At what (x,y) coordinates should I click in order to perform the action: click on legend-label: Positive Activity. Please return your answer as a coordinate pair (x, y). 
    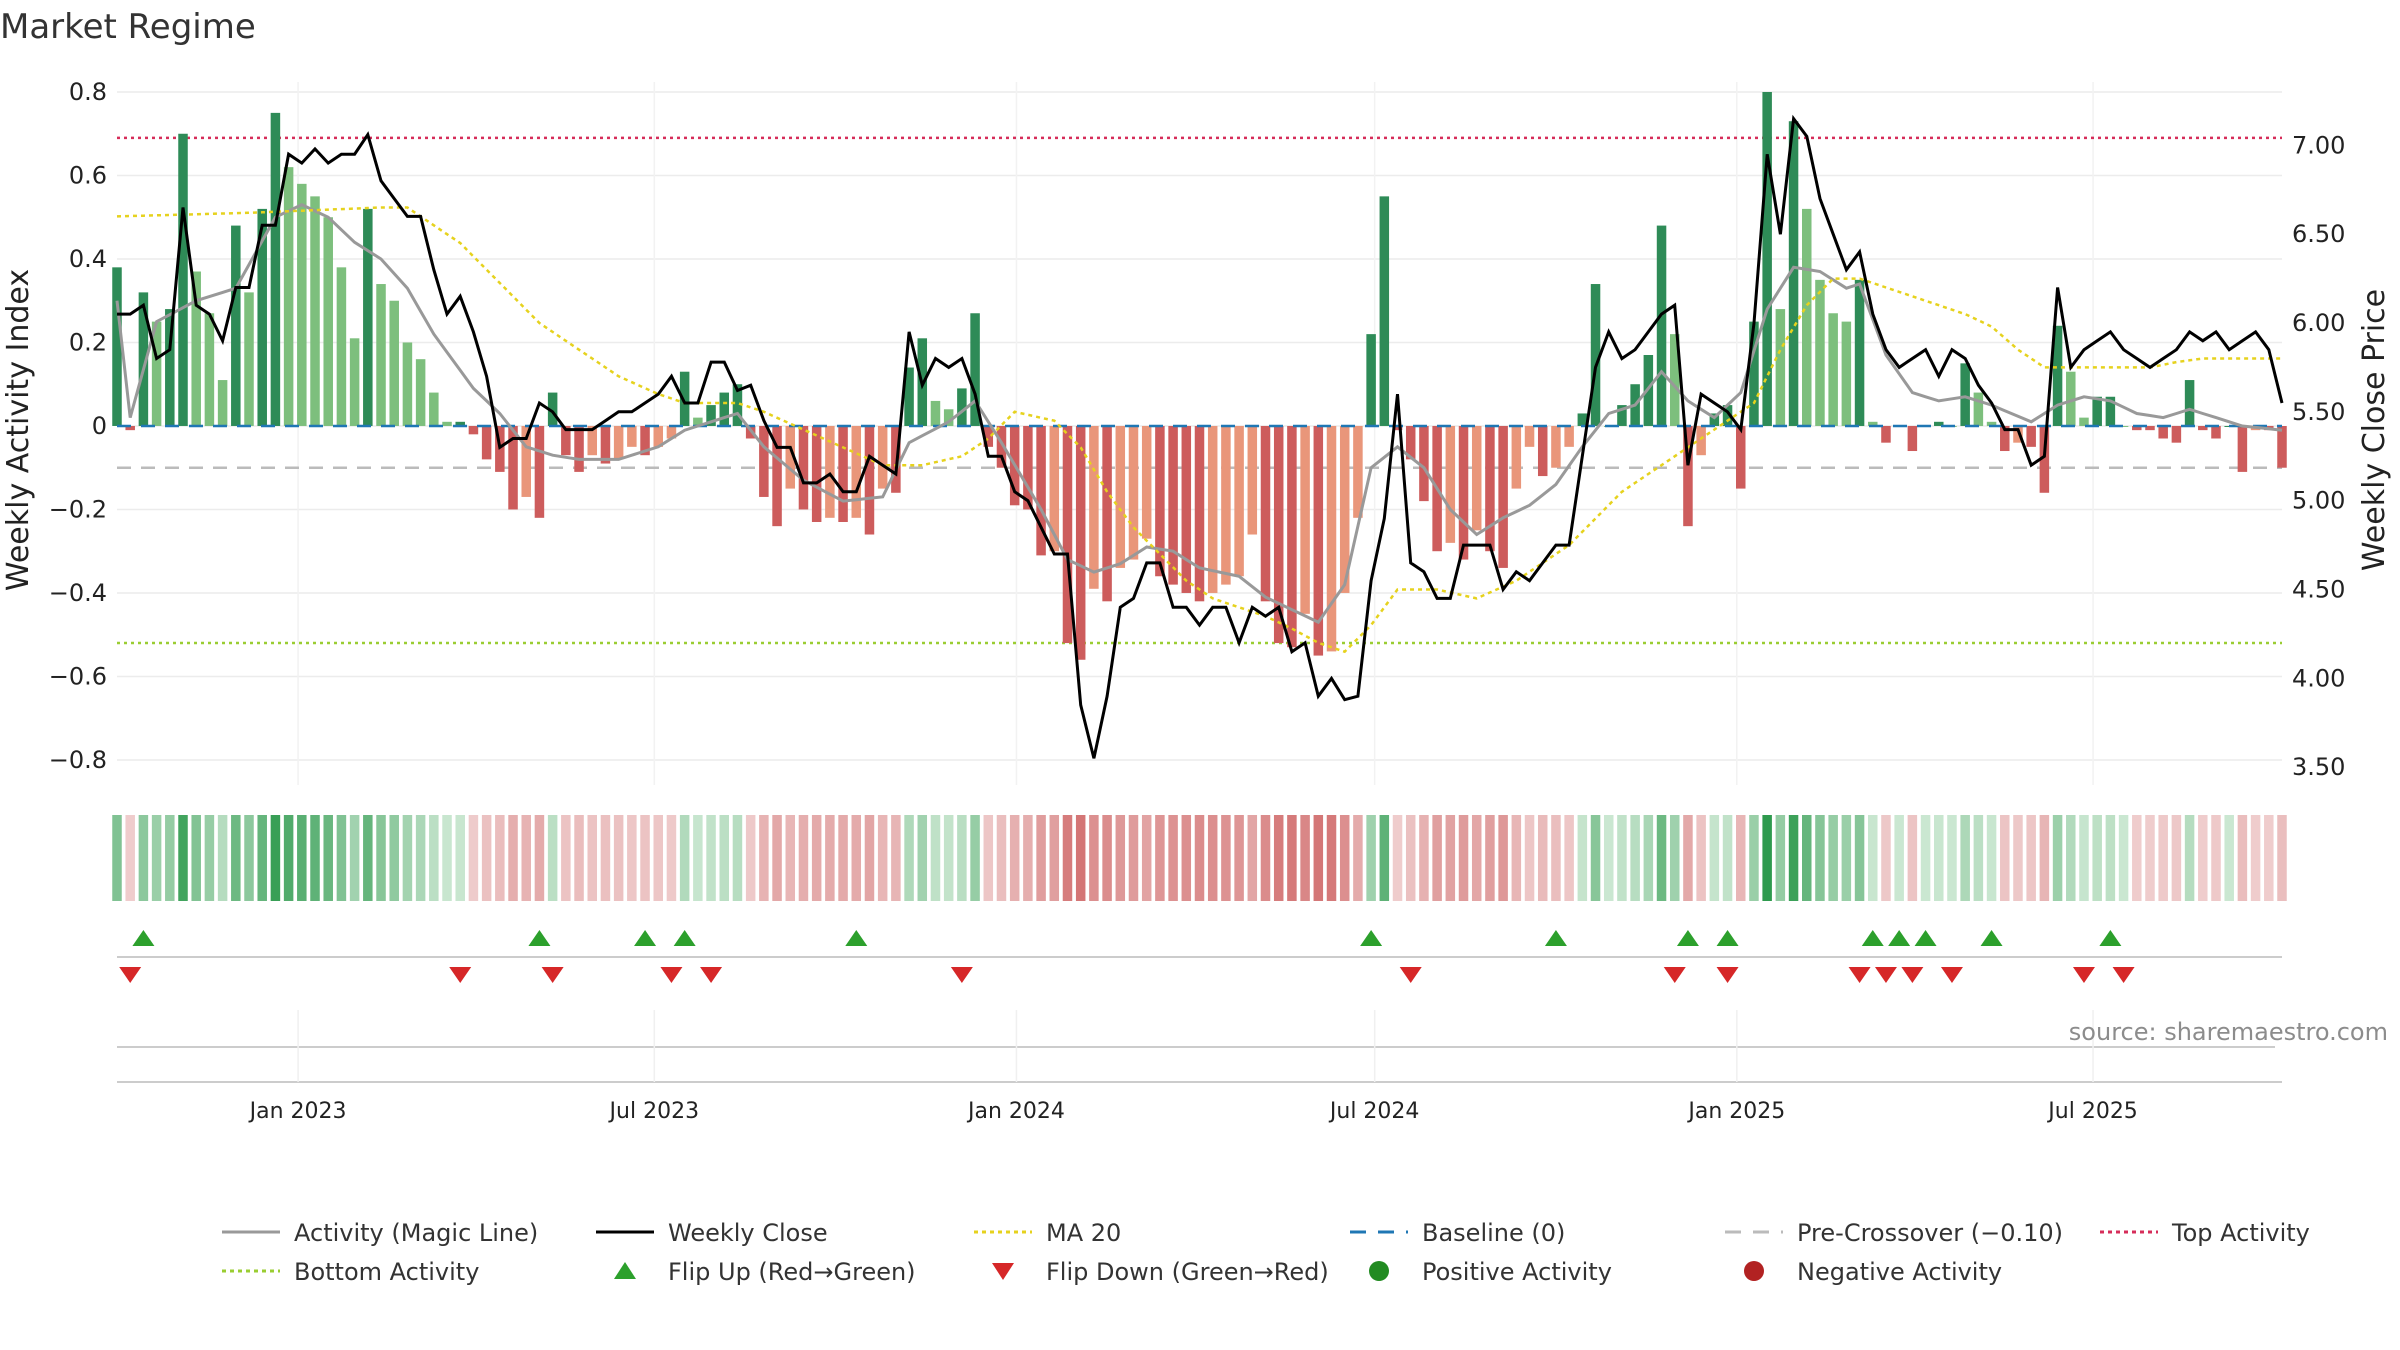
    Looking at the image, I should click on (1517, 1272).